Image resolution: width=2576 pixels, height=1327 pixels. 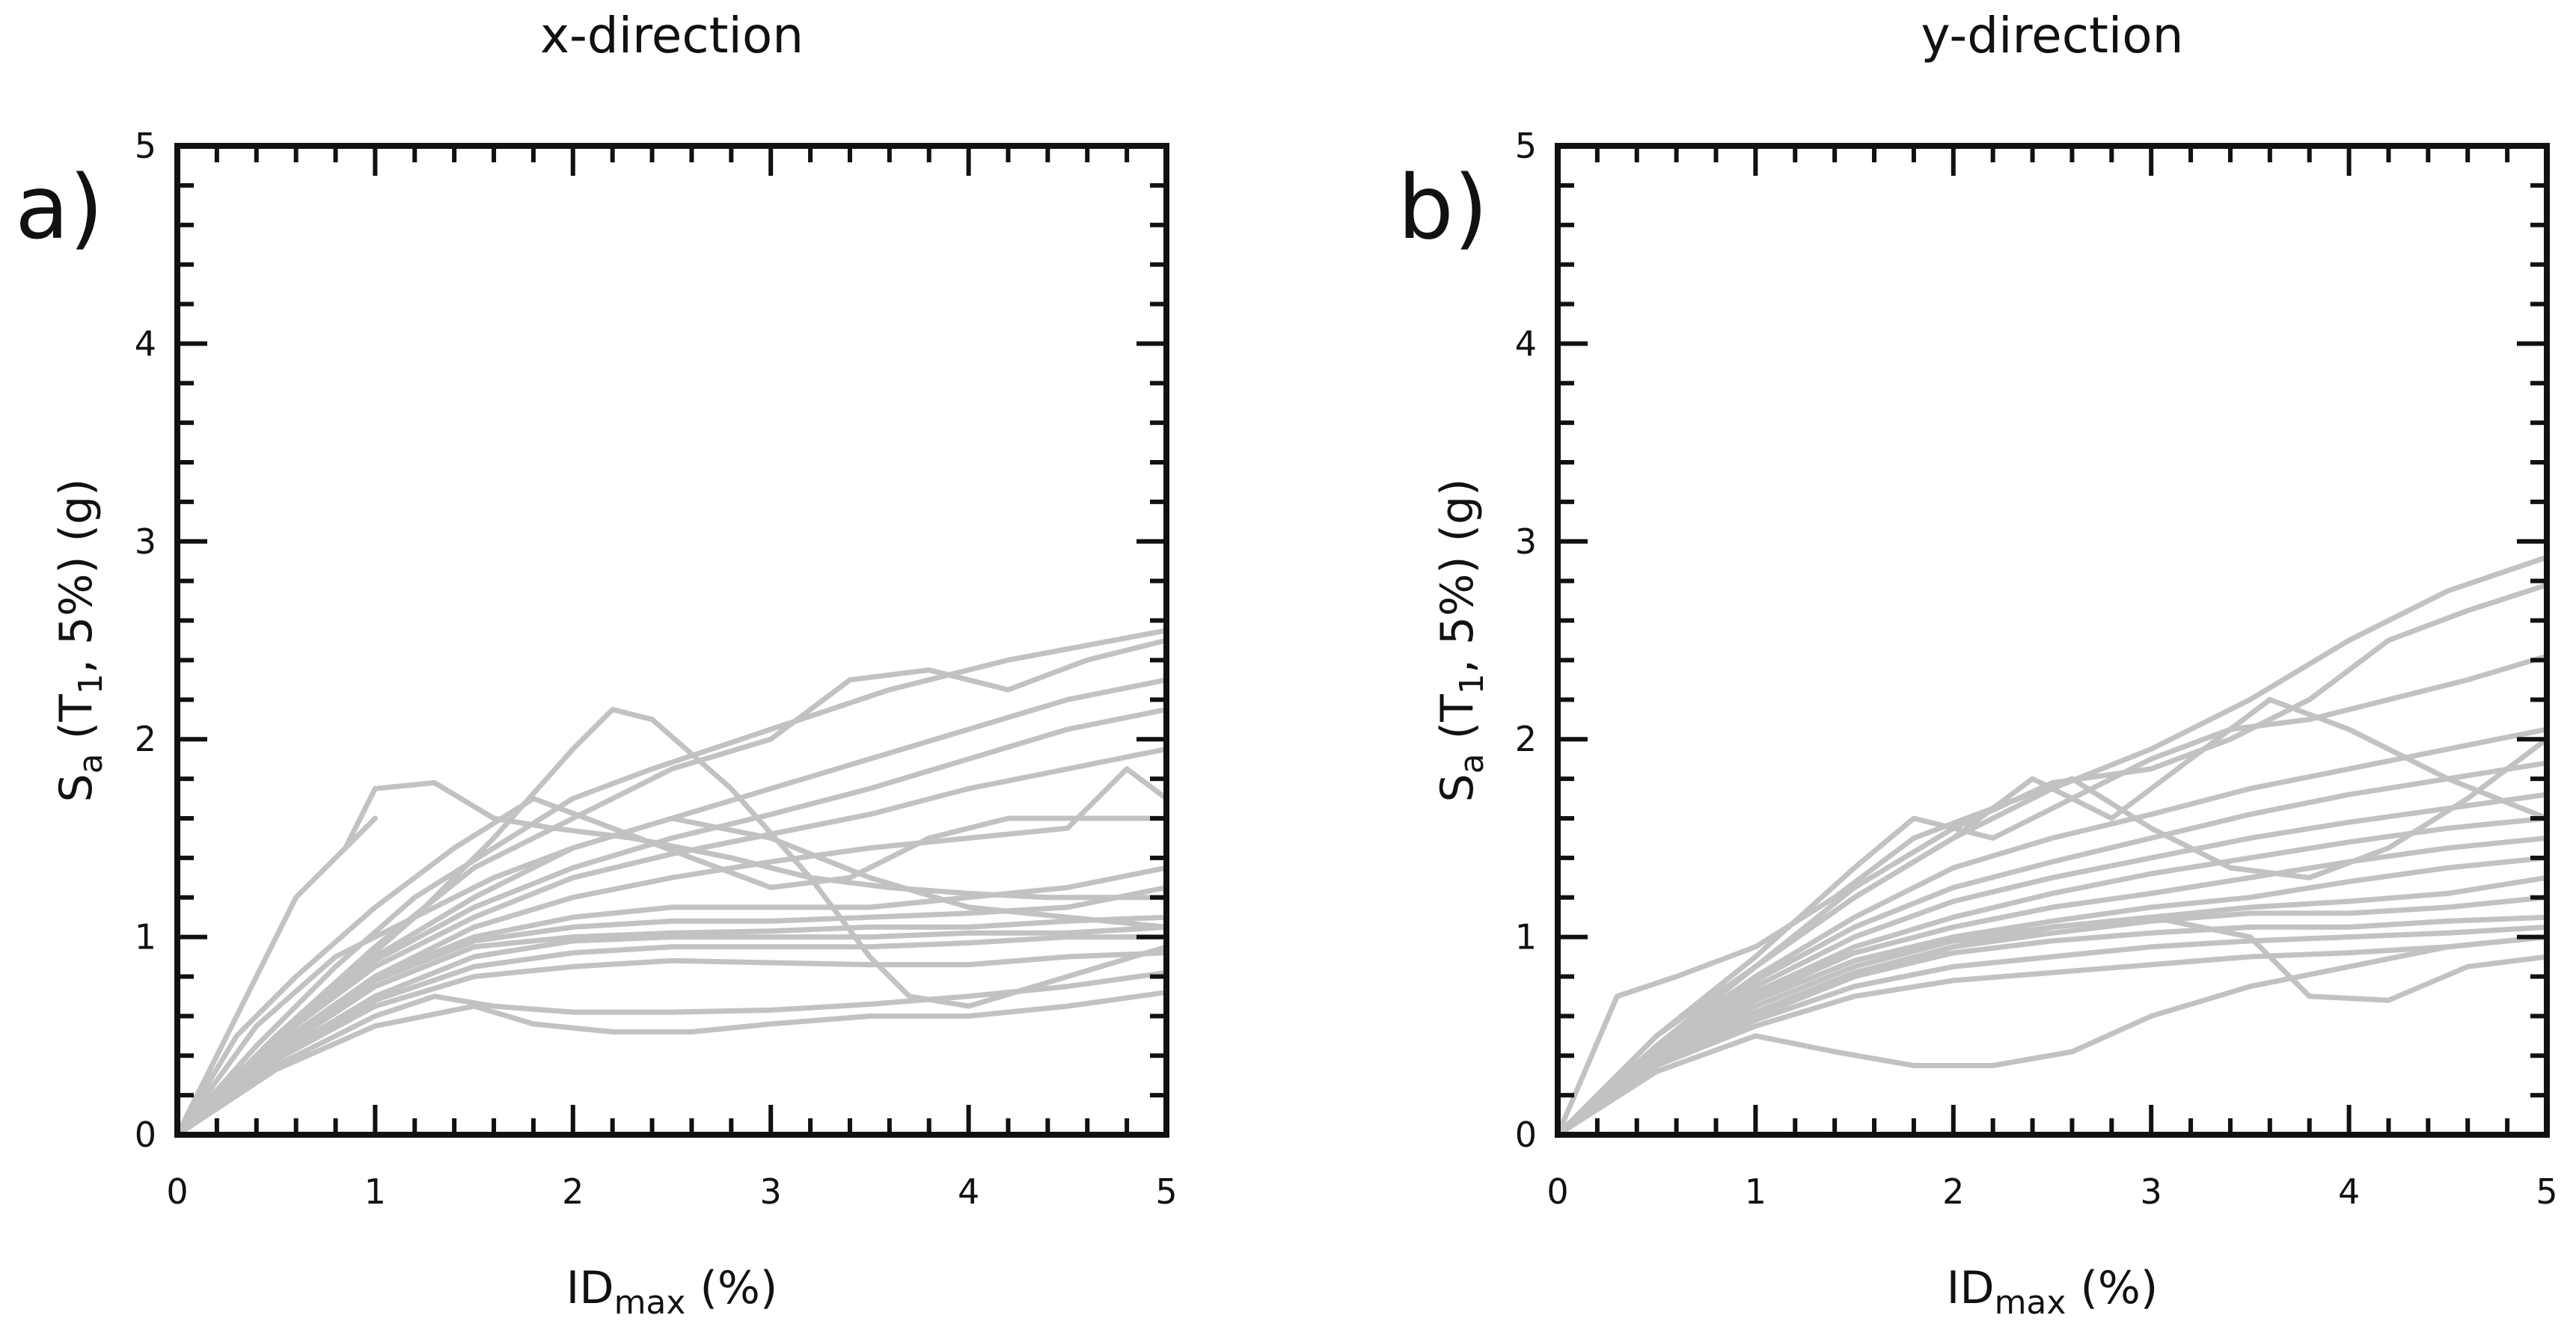 I want to click on panel-b-x-tick-label: 5, so click(x=2547, y=1191).